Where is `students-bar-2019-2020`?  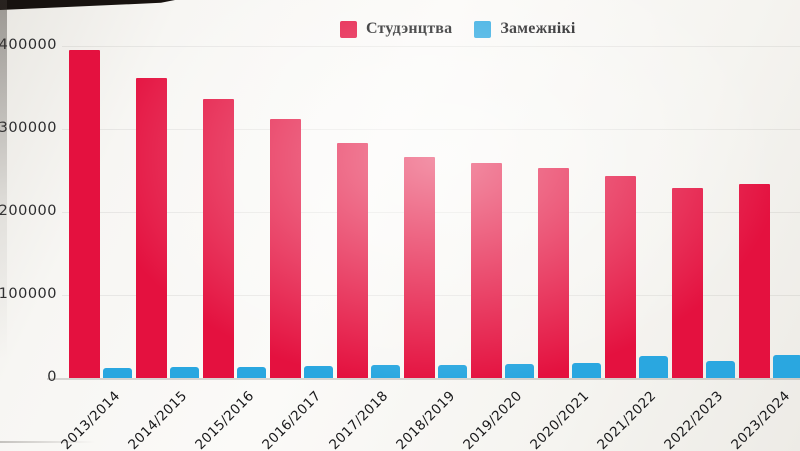
students-bar-2019-2020 is located at coordinates (486, 270).